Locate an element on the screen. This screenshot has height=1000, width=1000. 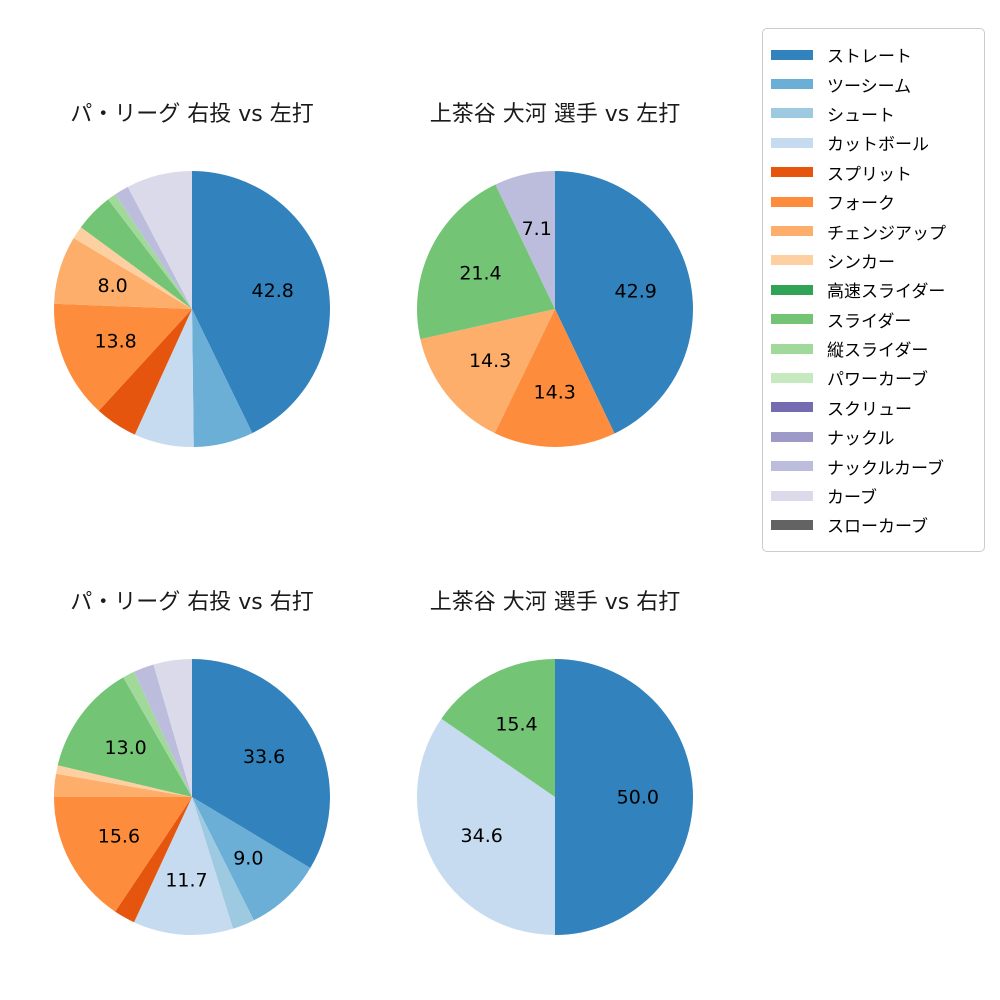
wedge-value-label: 15.4 is located at coordinates (516, 724).